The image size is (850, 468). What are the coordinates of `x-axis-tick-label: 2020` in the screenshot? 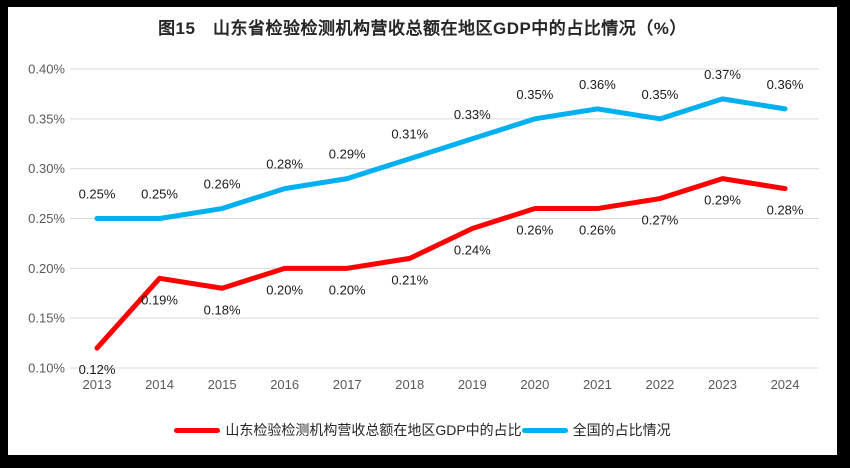 It's located at (534, 384).